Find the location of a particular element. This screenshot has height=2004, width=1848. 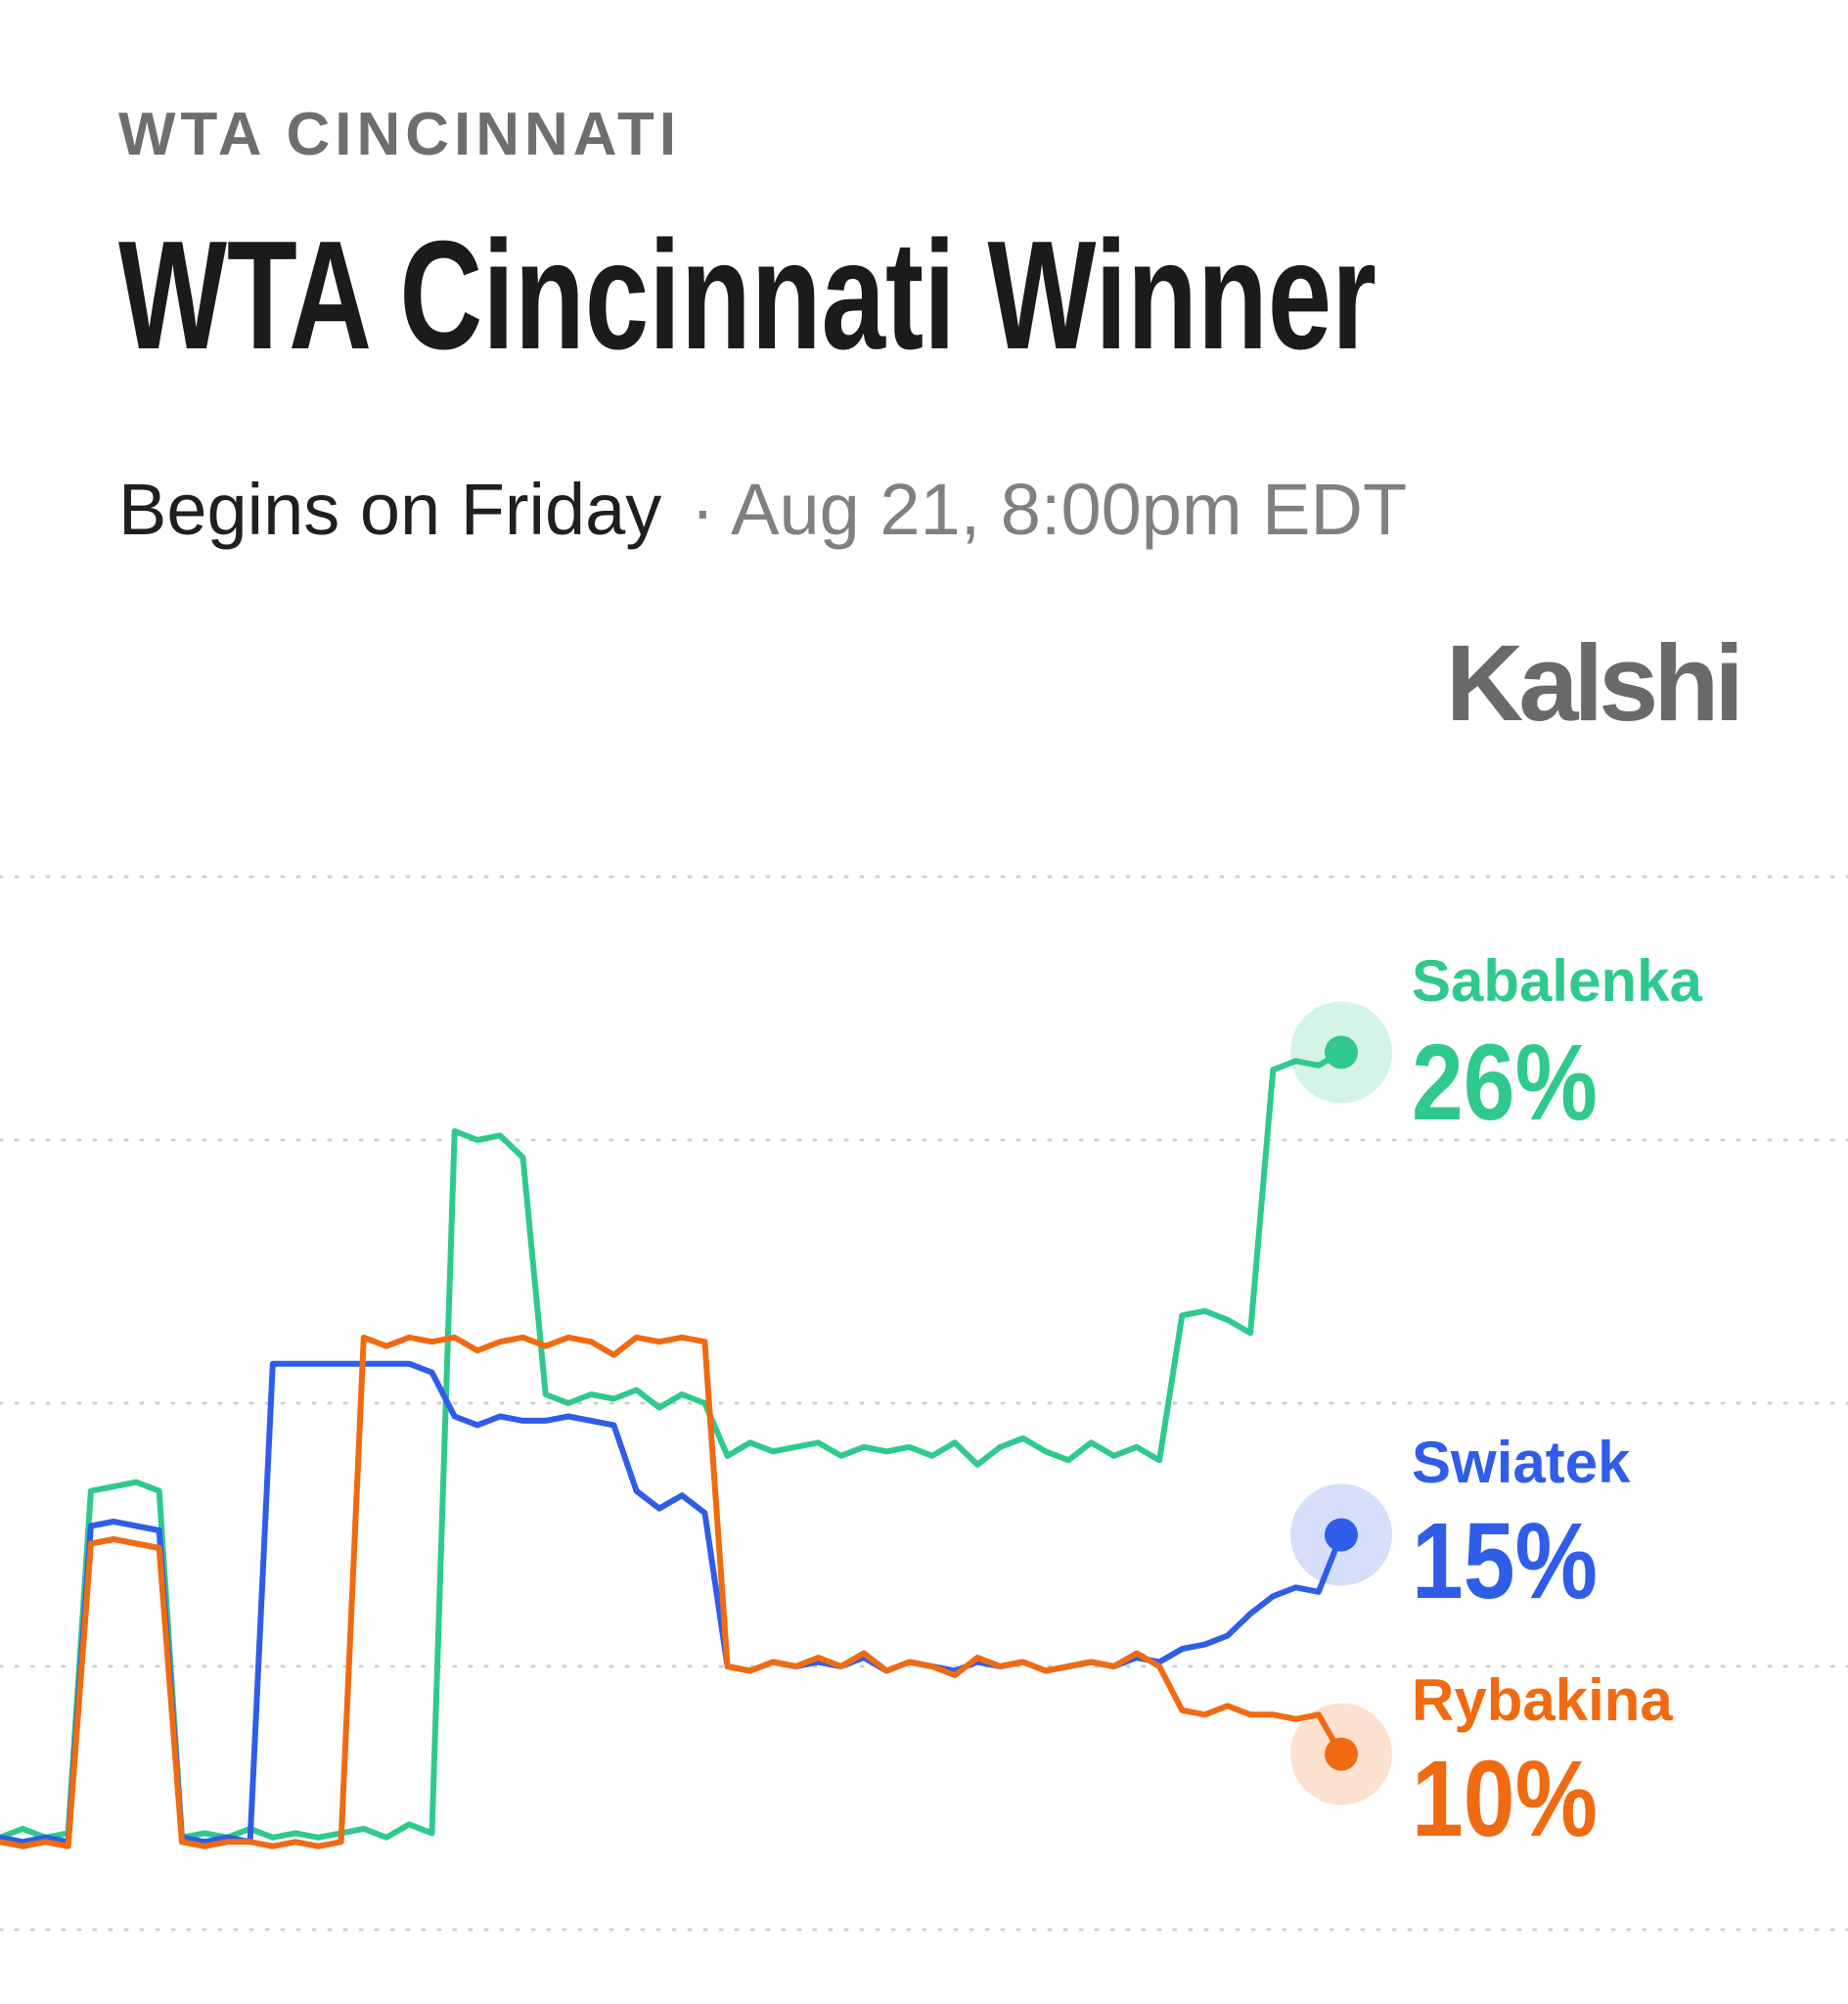

value-label: 10% is located at coordinates (1505, 1799).